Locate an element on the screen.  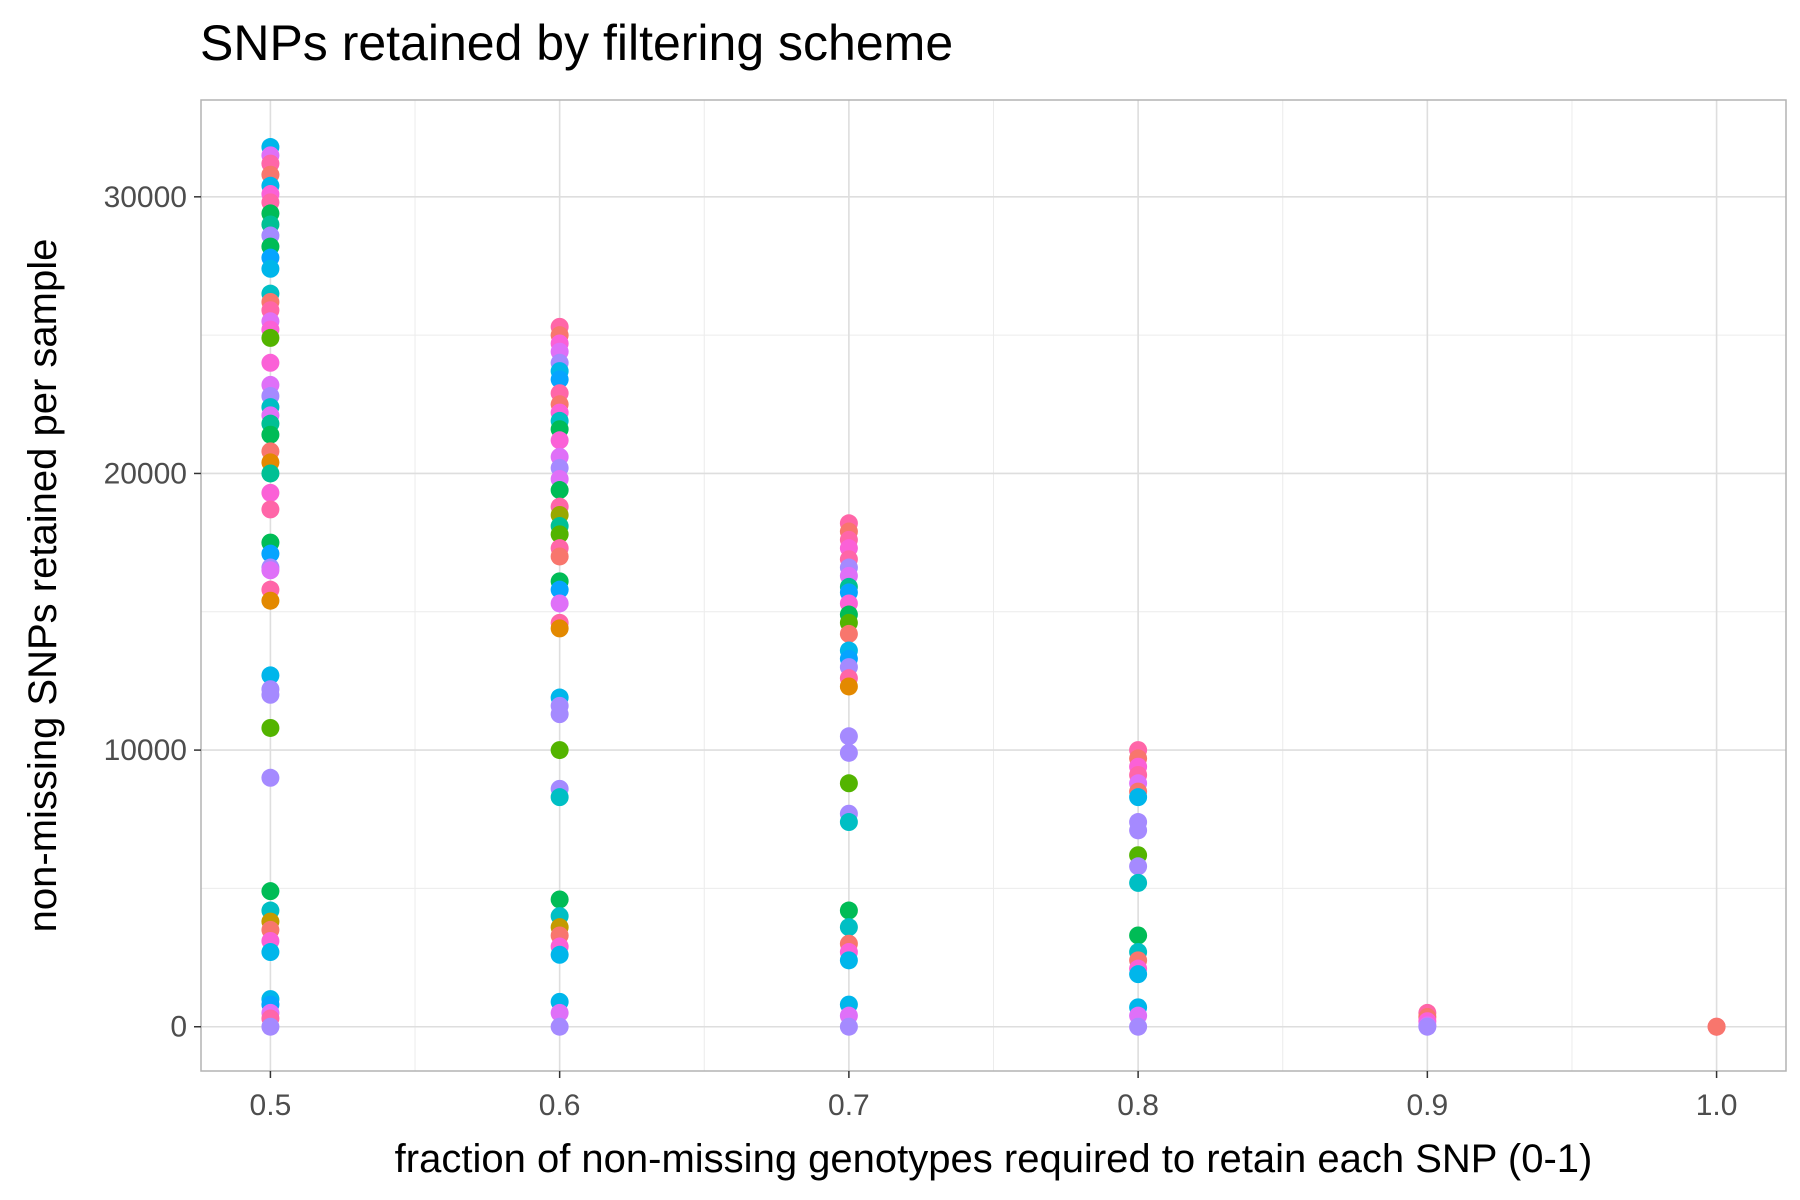
x-axis-ticks: 0.5 0.6 0.7 0.8 0.9 1.0 is located at coordinates (994, 1096).